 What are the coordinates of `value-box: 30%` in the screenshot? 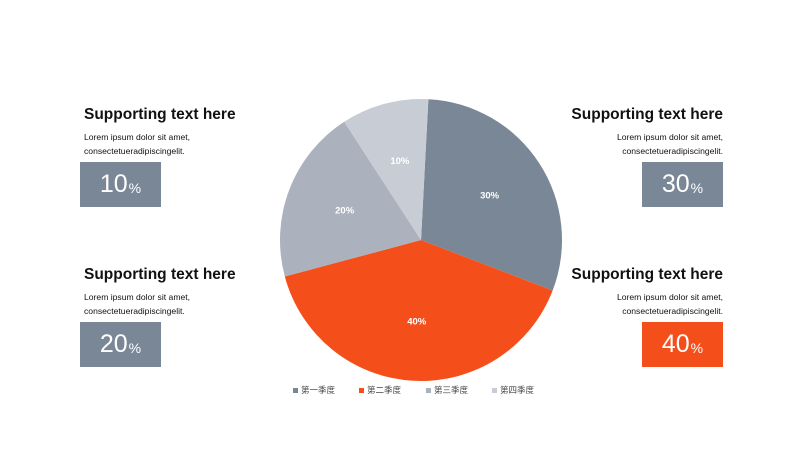 It's located at (682, 184).